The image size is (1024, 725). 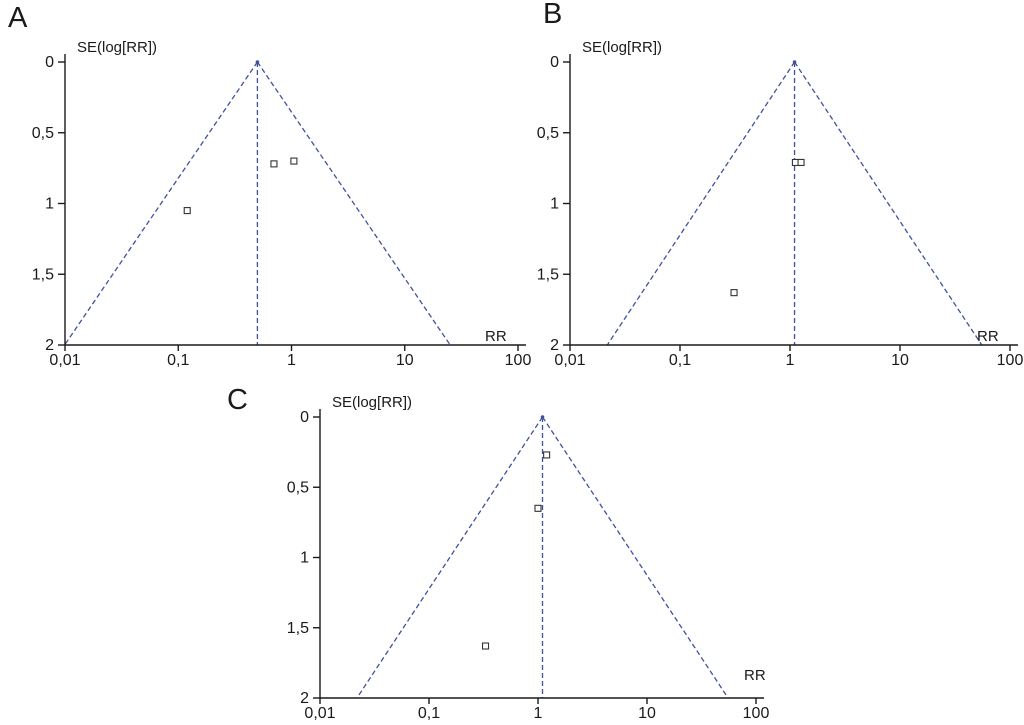 I want to click on panel-label-b: B, so click(x=553, y=15).